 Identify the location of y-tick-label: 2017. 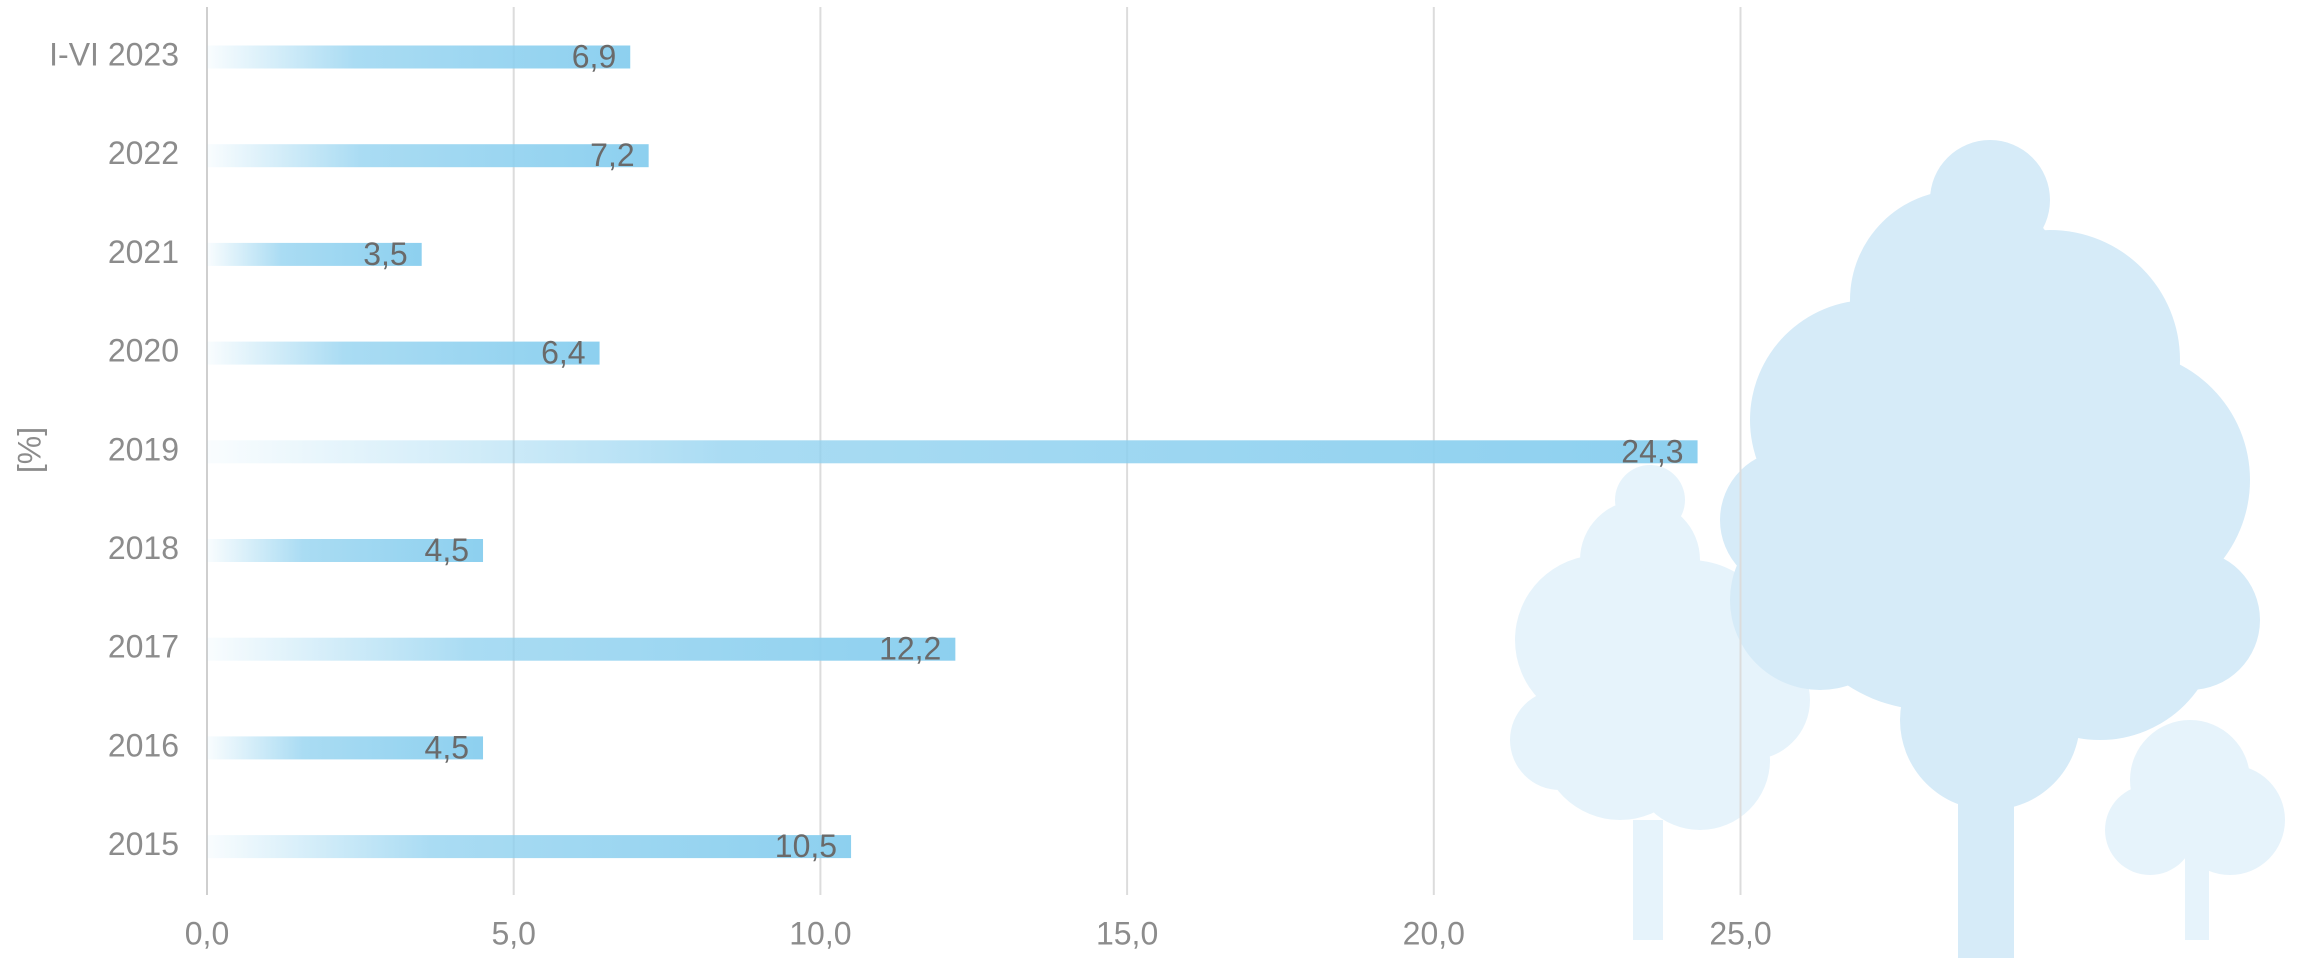
(143, 647).